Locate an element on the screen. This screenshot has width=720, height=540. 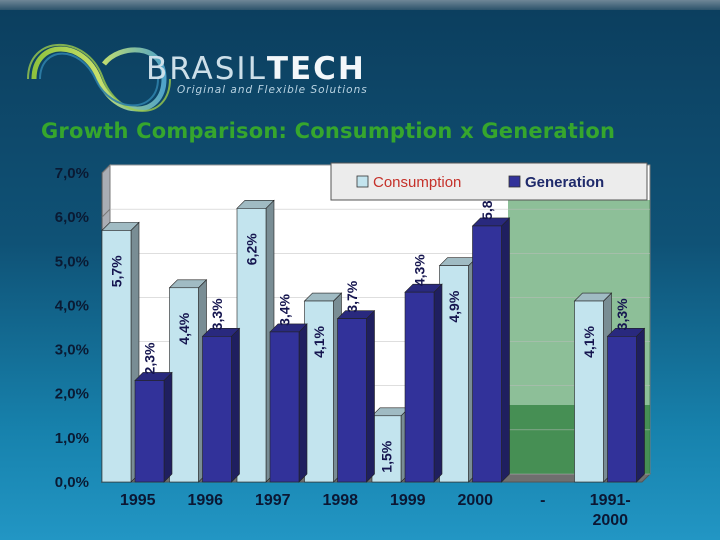
data-label: 4,9% is located at coordinates (454, 306).